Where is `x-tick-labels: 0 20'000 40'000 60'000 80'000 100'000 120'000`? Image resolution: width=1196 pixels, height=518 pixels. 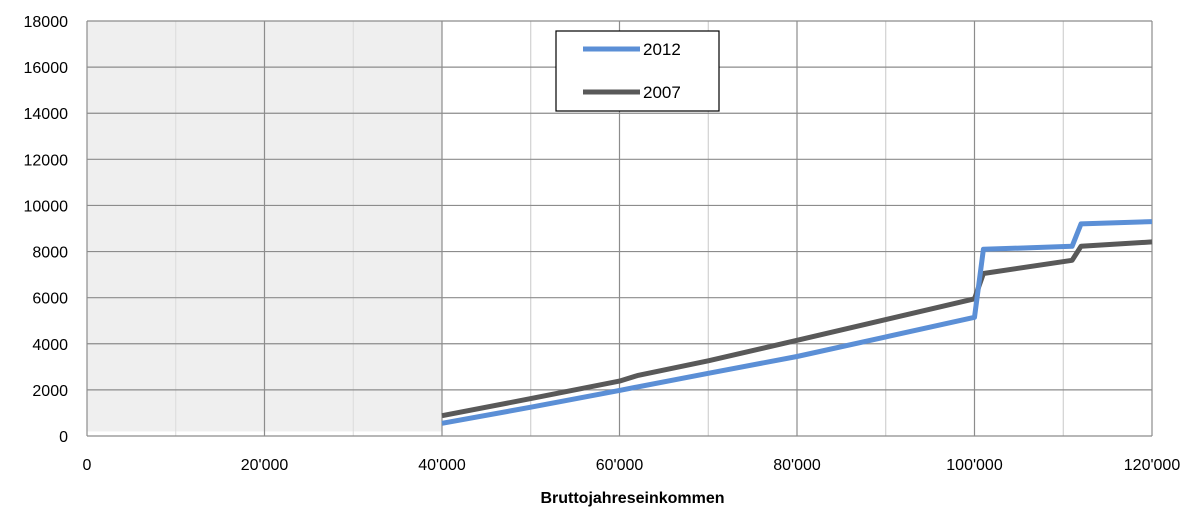 x-tick-labels: 0 20'000 40'000 60'000 80'000 100'000 120'000 is located at coordinates (632, 465).